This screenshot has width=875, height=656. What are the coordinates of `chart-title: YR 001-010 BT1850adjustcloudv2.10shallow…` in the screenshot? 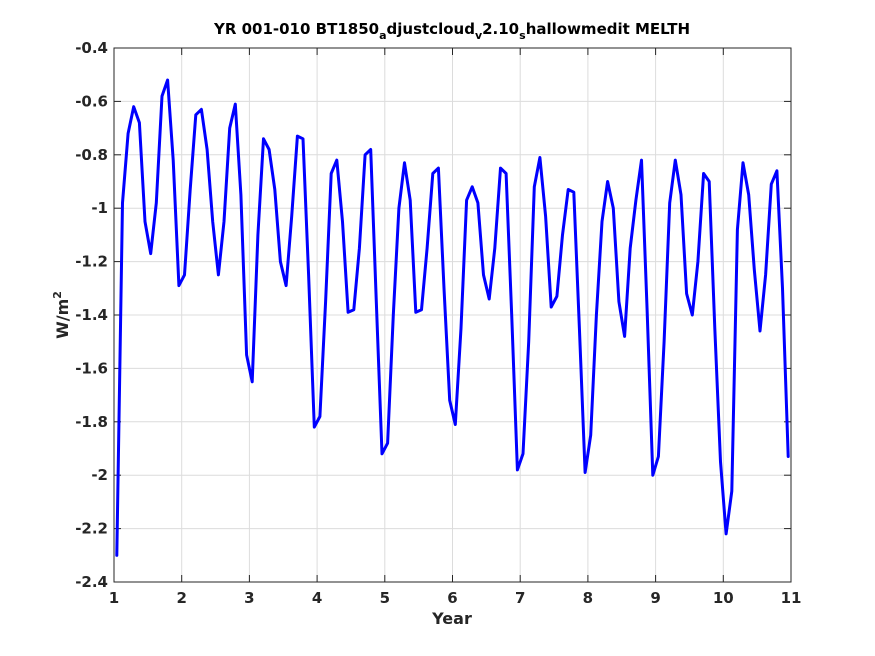 It's located at (451, 31).